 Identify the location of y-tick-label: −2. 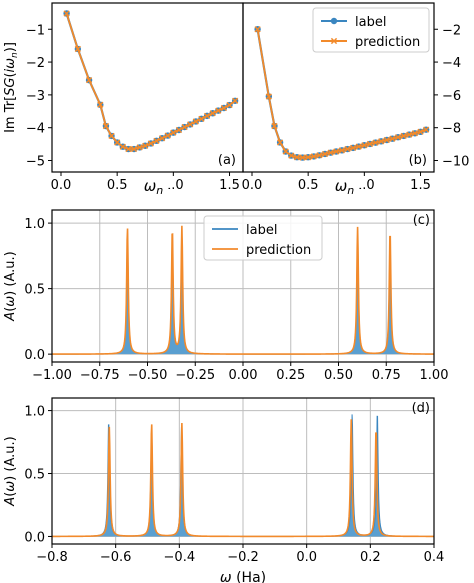
(451, 30).